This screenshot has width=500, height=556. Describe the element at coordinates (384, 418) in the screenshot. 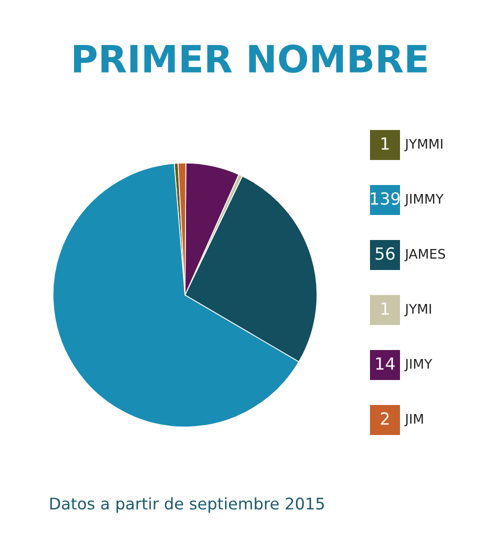

I see `data-label: 2` at that location.